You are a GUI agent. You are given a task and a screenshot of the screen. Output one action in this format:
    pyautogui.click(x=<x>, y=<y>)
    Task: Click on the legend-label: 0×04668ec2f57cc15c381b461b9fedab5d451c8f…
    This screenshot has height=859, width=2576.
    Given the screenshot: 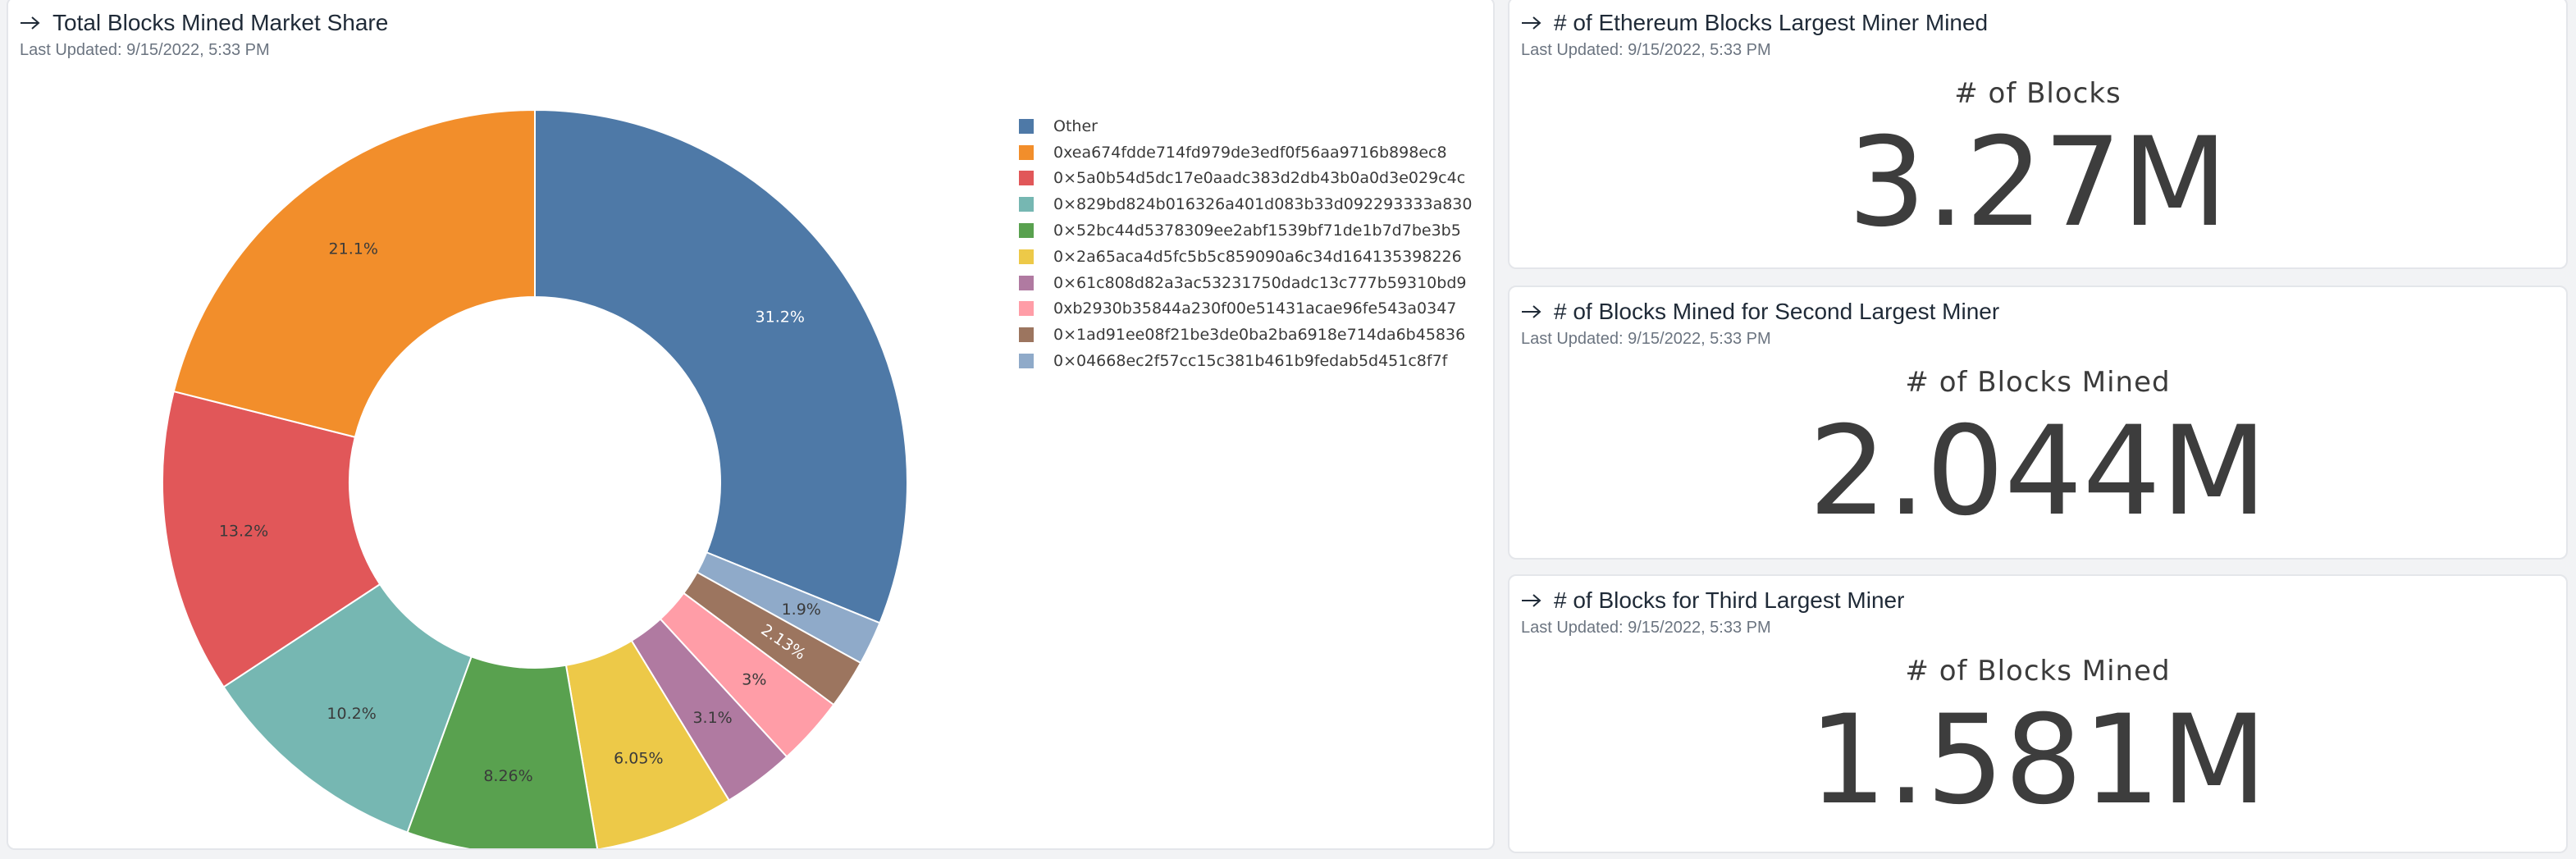 What is the action you would take?
    pyautogui.click(x=1251, y=361)
    